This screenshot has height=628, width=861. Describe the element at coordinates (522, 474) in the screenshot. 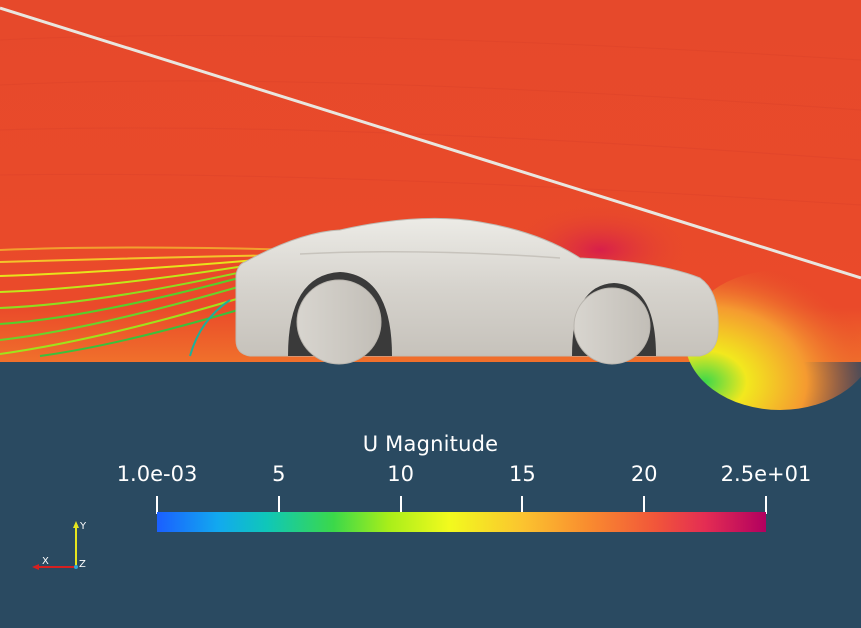

I see `colorbar-tick-label: 15` at that location.